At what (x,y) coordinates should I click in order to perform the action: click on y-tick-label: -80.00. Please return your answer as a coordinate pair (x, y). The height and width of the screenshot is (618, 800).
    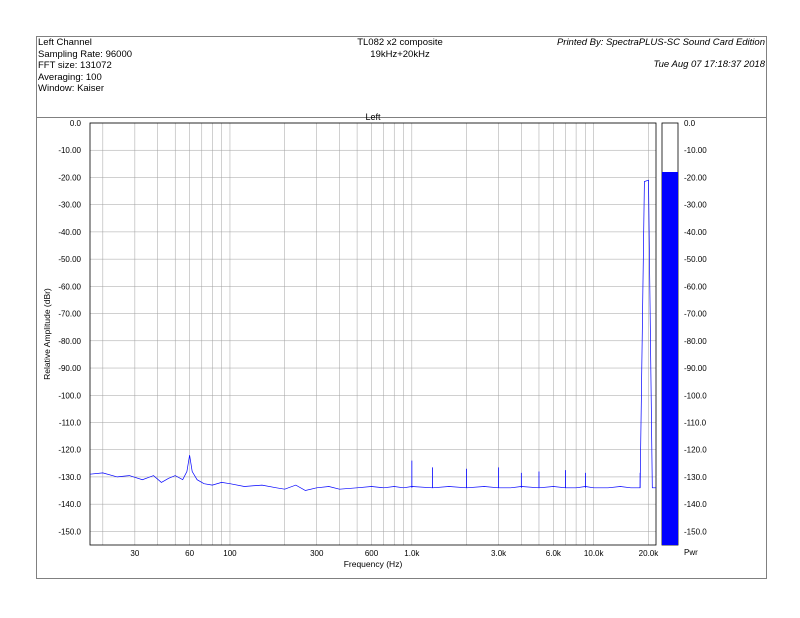
    Looking at the image, I should click on (69, 341).